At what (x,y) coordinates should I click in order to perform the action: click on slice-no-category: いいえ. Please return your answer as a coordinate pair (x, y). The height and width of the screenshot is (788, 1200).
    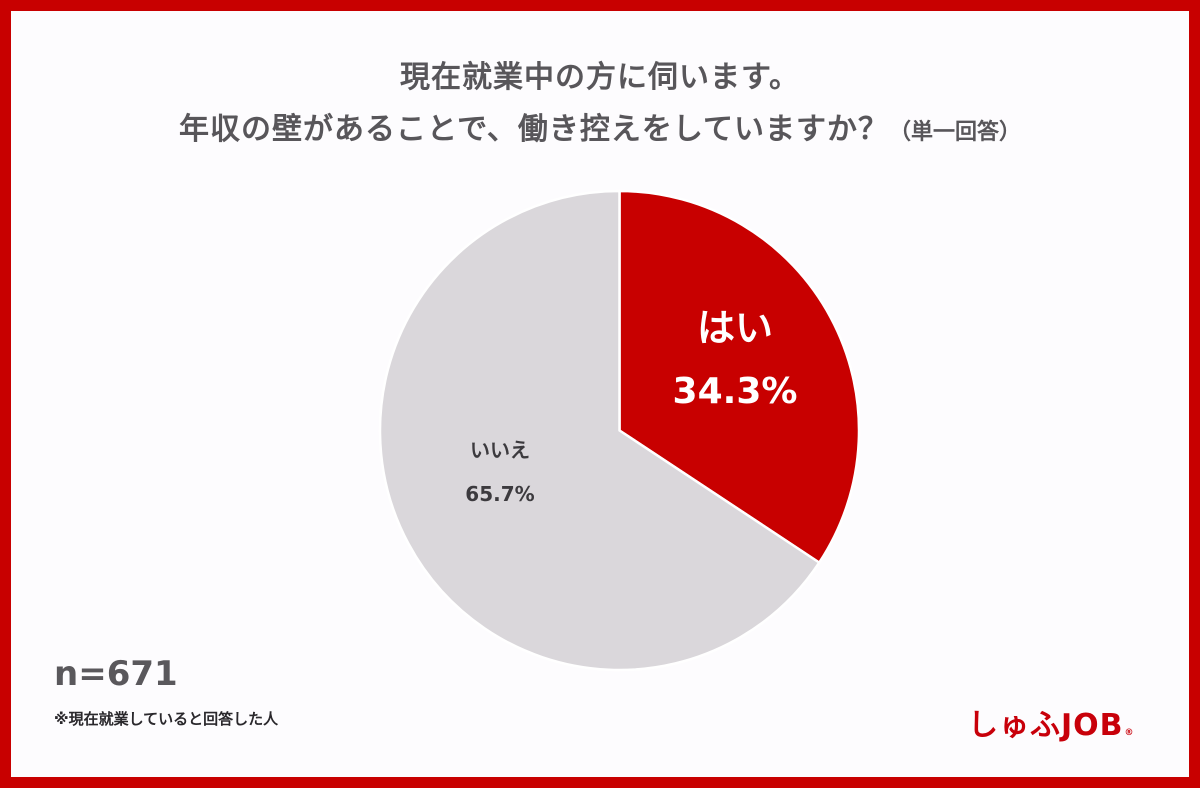
    Looking at the image, I should click on (500, 450).